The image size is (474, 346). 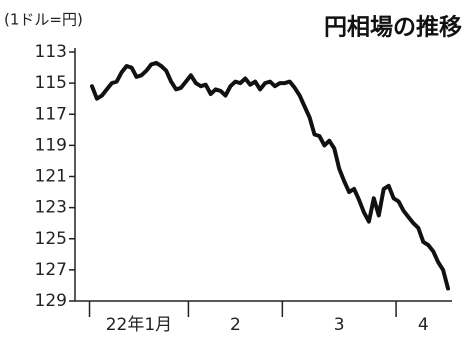 What do you see at coordinates (139, 325) in the screenshot?
I see `x-tick-label: 22年1月` at bounding box center [139, 325].